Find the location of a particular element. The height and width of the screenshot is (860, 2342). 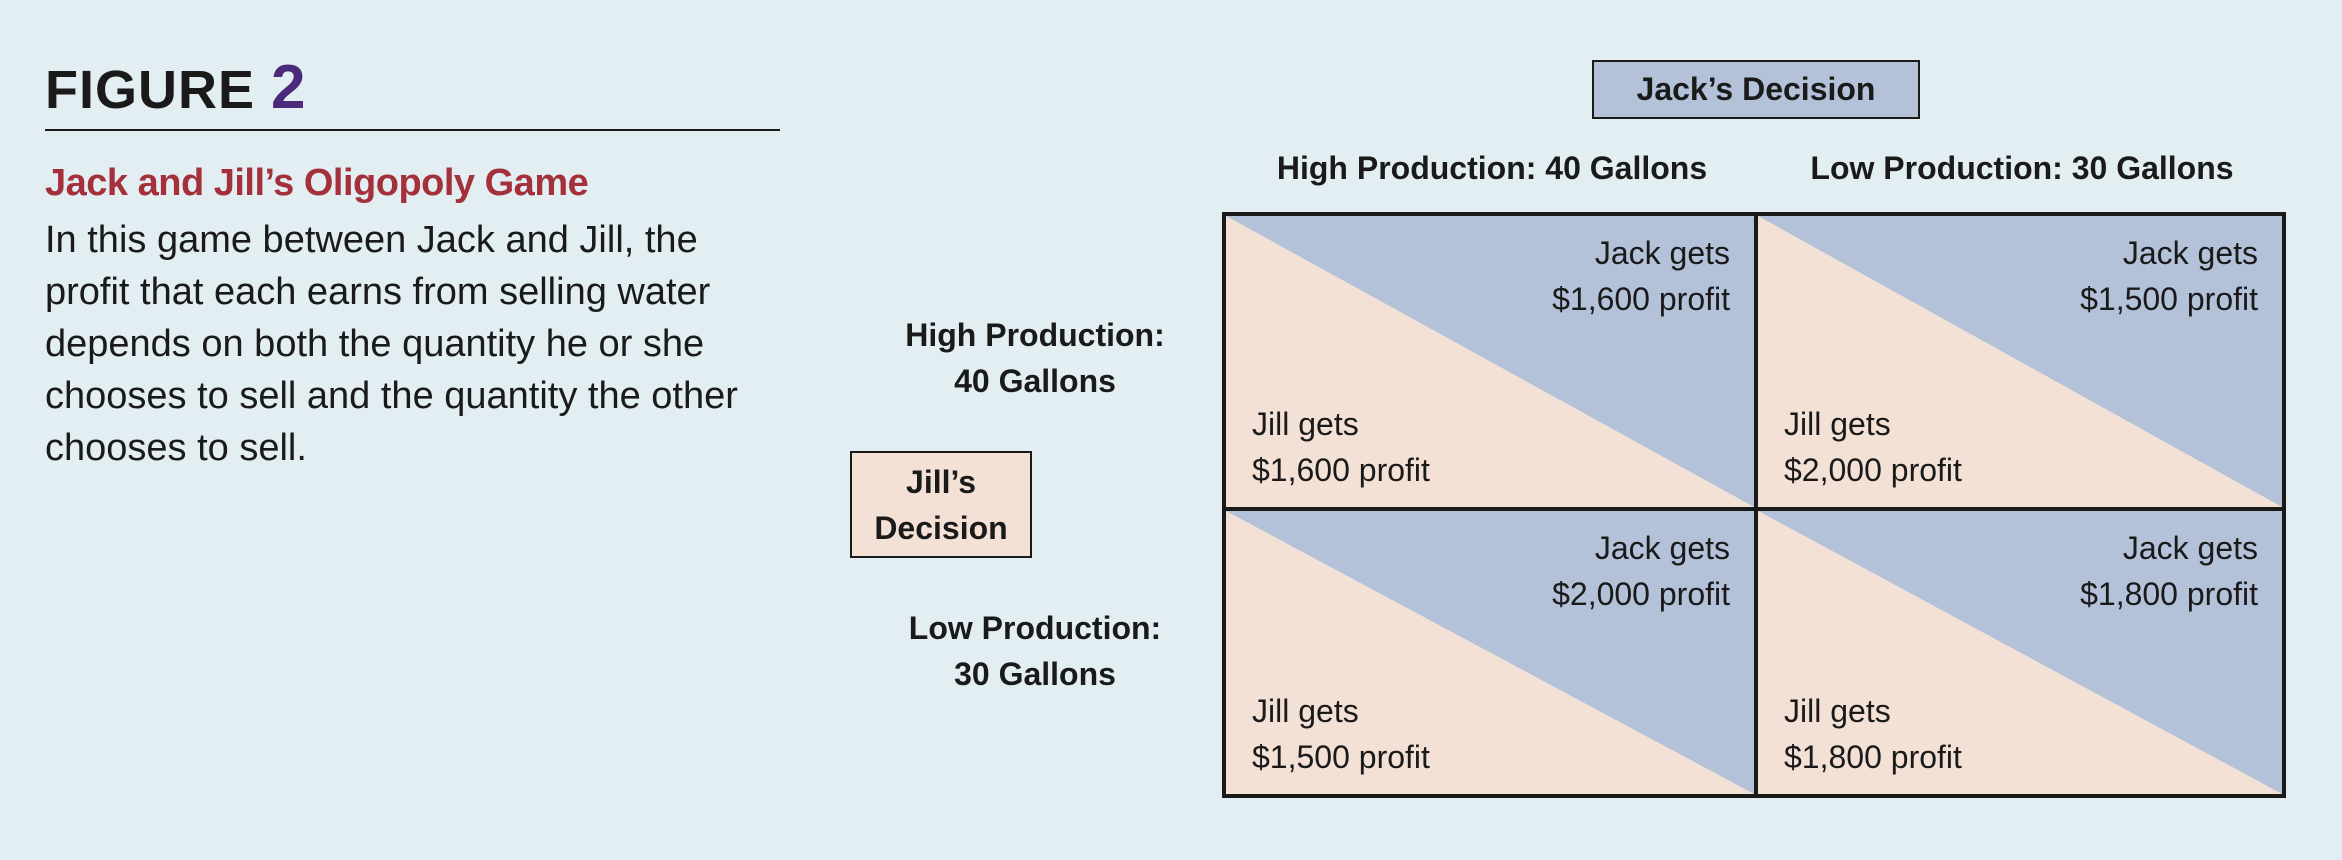

jills-decision-label: Jill’s Decision is located at coordinates (941, 504).